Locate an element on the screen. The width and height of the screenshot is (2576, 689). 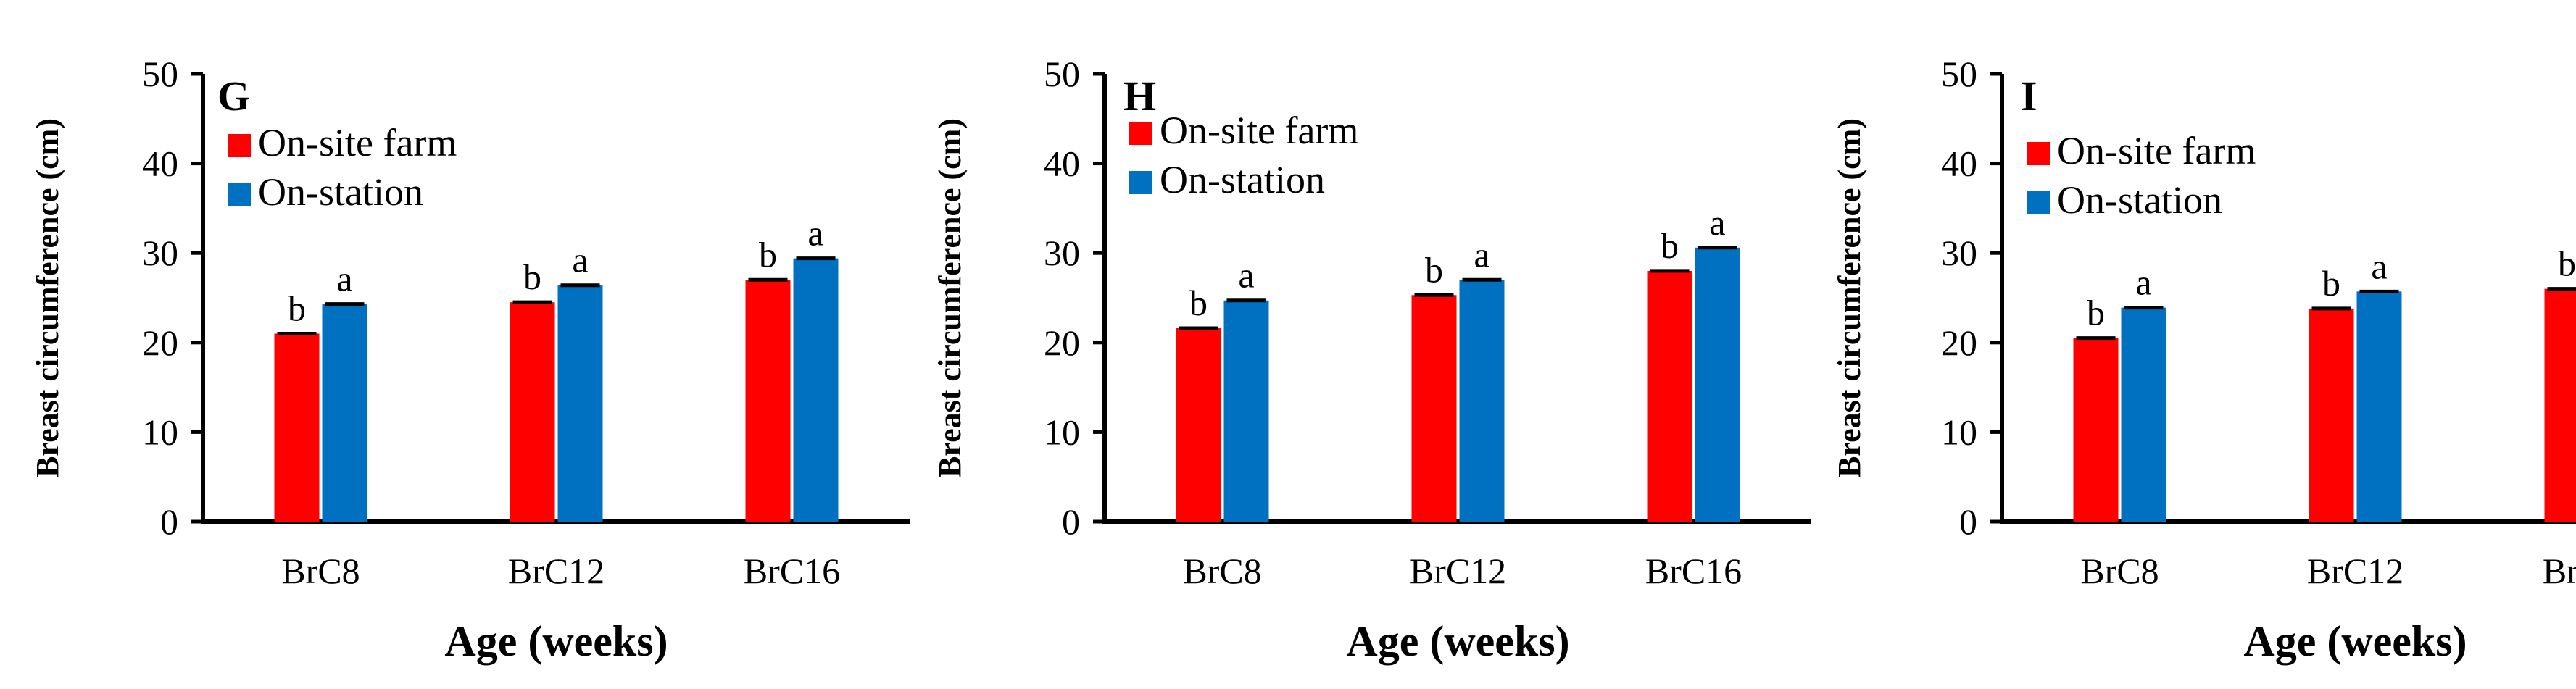
panel-letter: G is located at coordinates (233, 96).